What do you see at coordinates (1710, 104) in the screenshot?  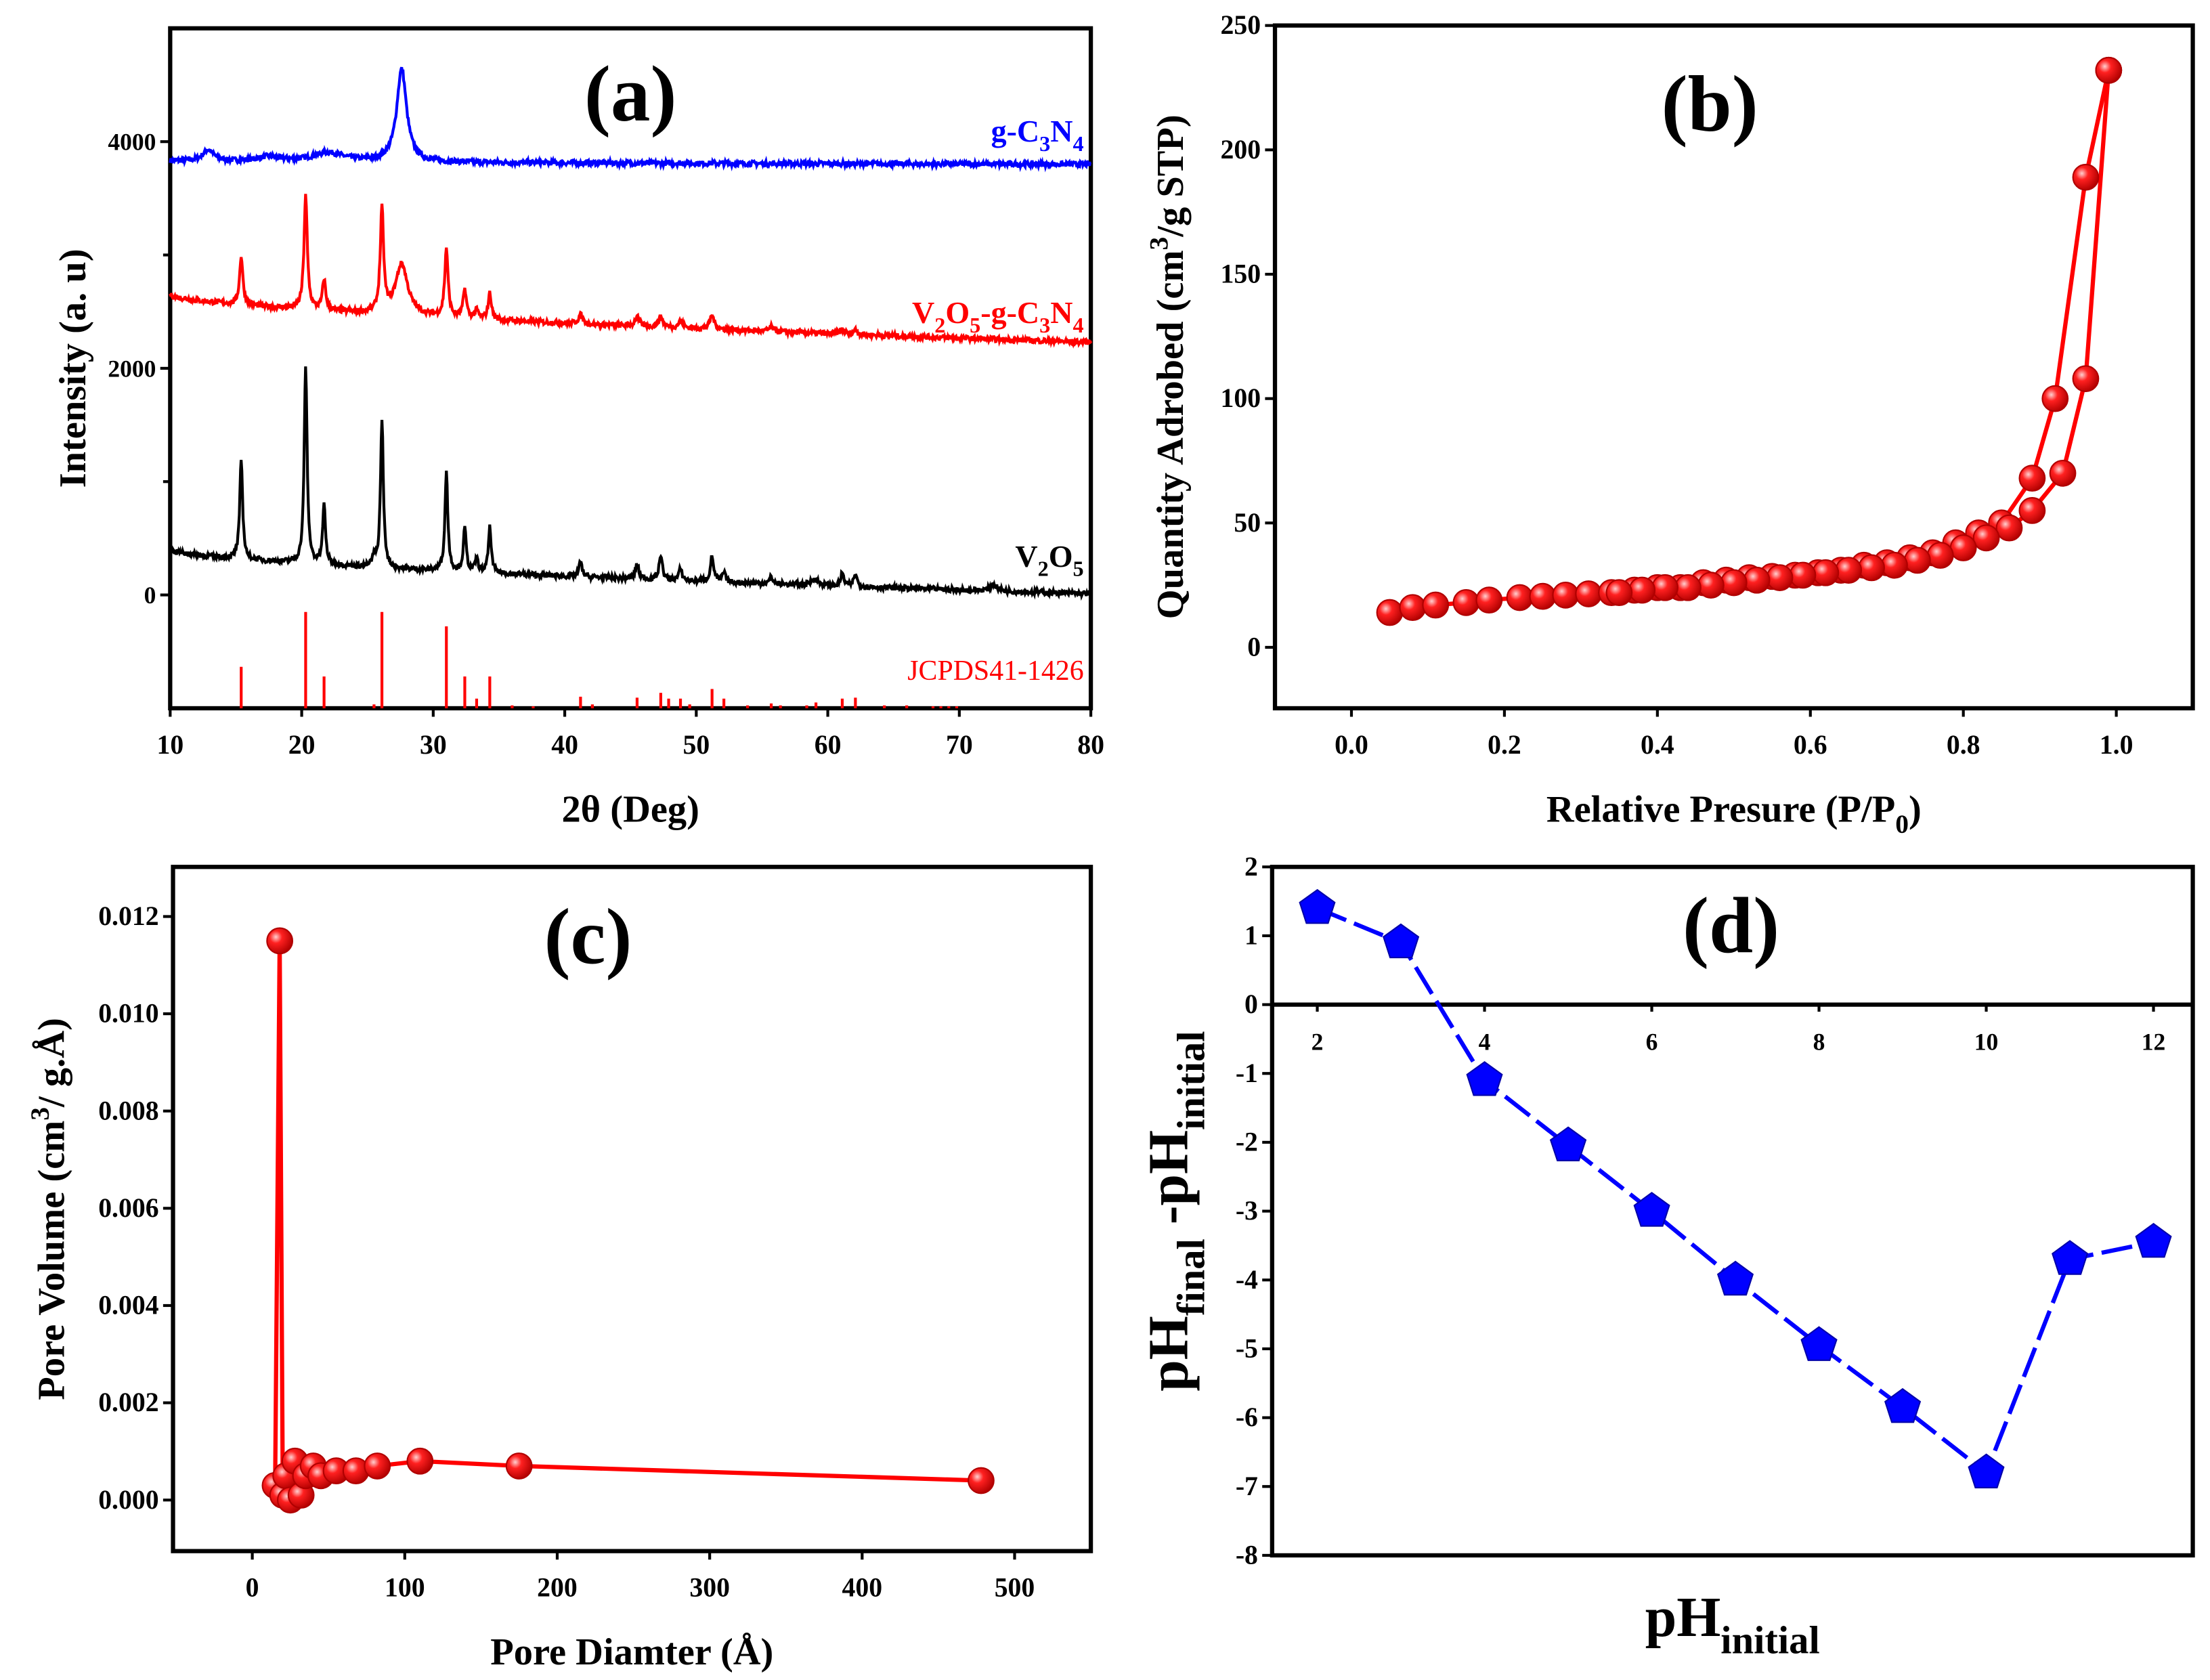 I see `panel-label: (b)` at bounding box center [1710, 104].